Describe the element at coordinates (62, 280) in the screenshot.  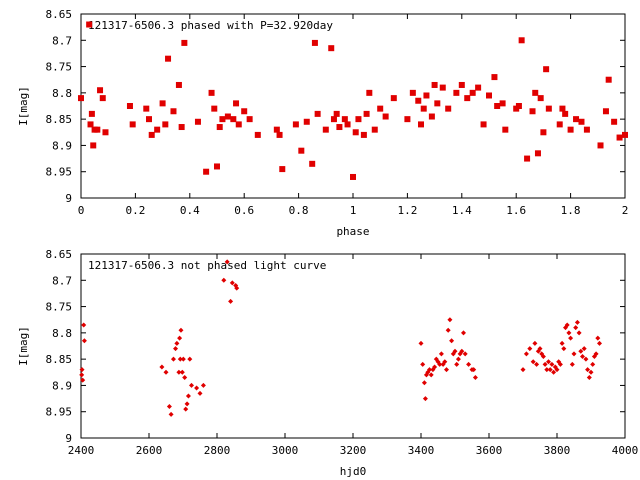
I see `y-tick-label: 8.7` at that location.